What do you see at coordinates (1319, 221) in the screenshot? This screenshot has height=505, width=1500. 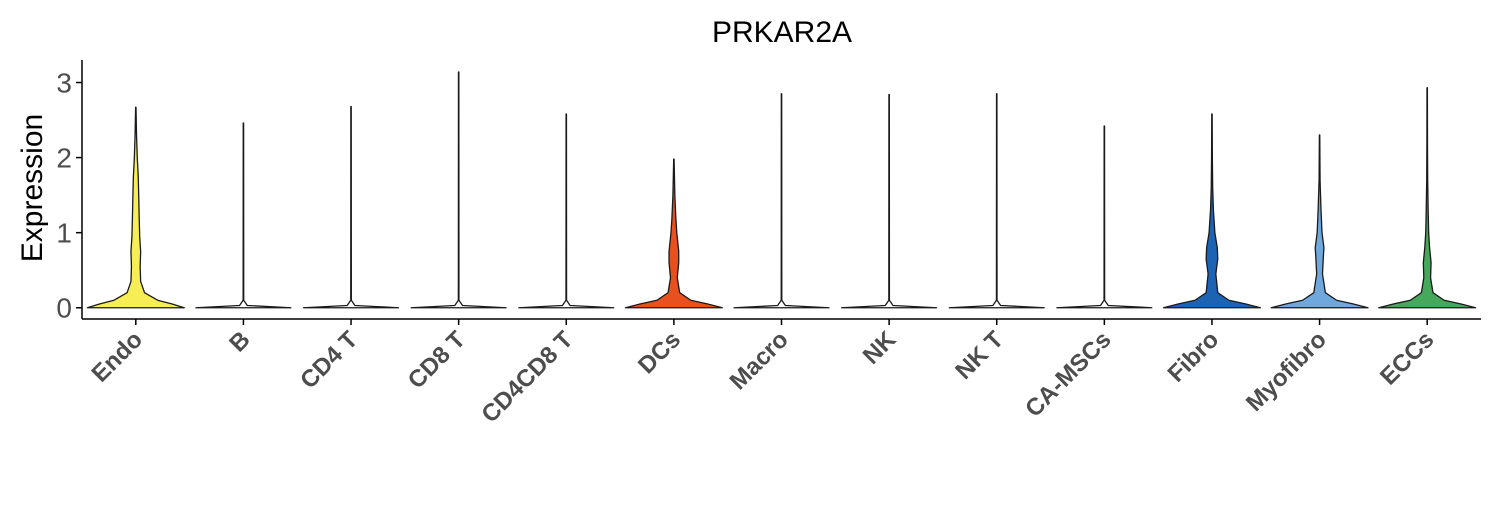 I see `violin-myofibro` at bounding box center [1319, 221].